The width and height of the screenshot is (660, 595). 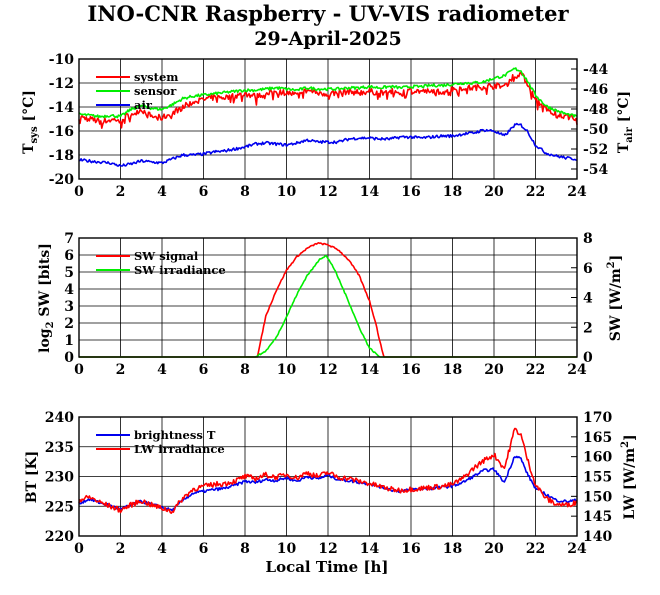 I want to click on temp-ylabel-left: Tsys [°C], so click(x=30, y=122).